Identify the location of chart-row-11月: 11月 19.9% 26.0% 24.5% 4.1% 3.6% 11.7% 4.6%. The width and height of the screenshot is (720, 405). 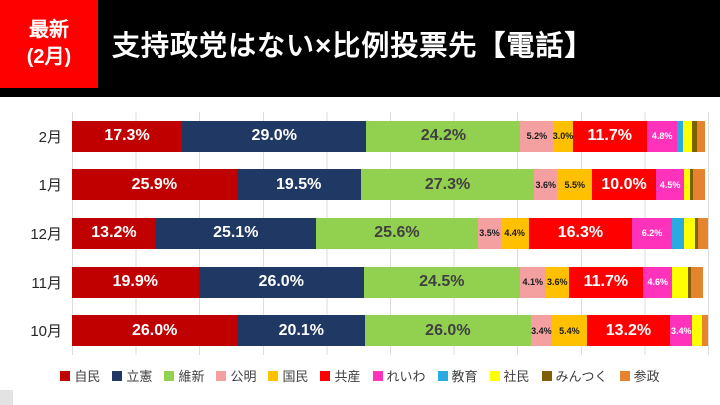
(360, 282).